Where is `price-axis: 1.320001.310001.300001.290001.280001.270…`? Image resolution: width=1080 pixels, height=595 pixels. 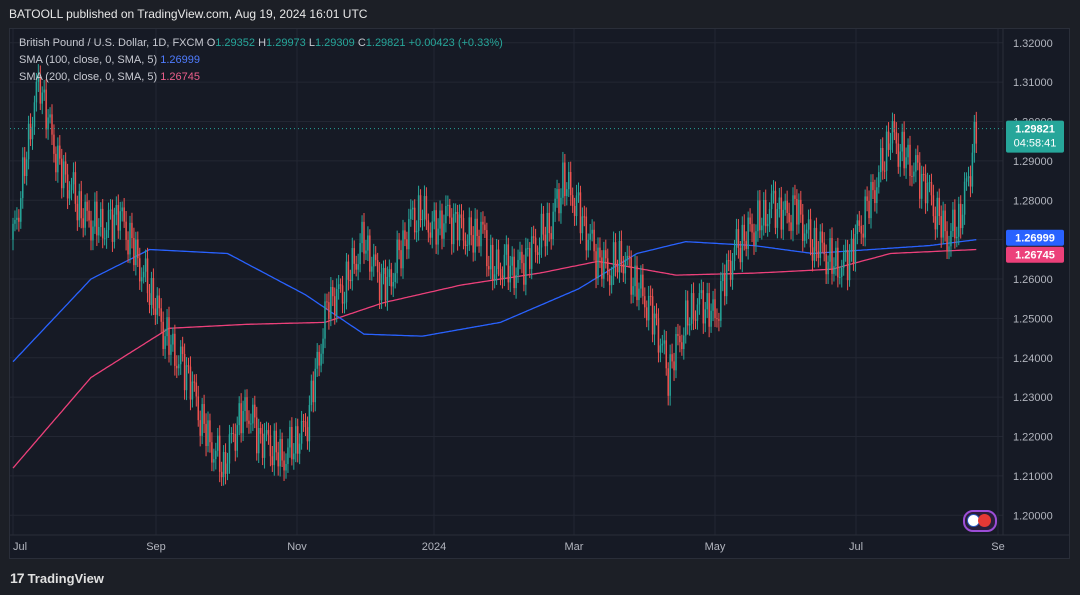 price-axis: 1.320001.310001.300001.290001.280001.270… is located at coordinates (1033, 280).